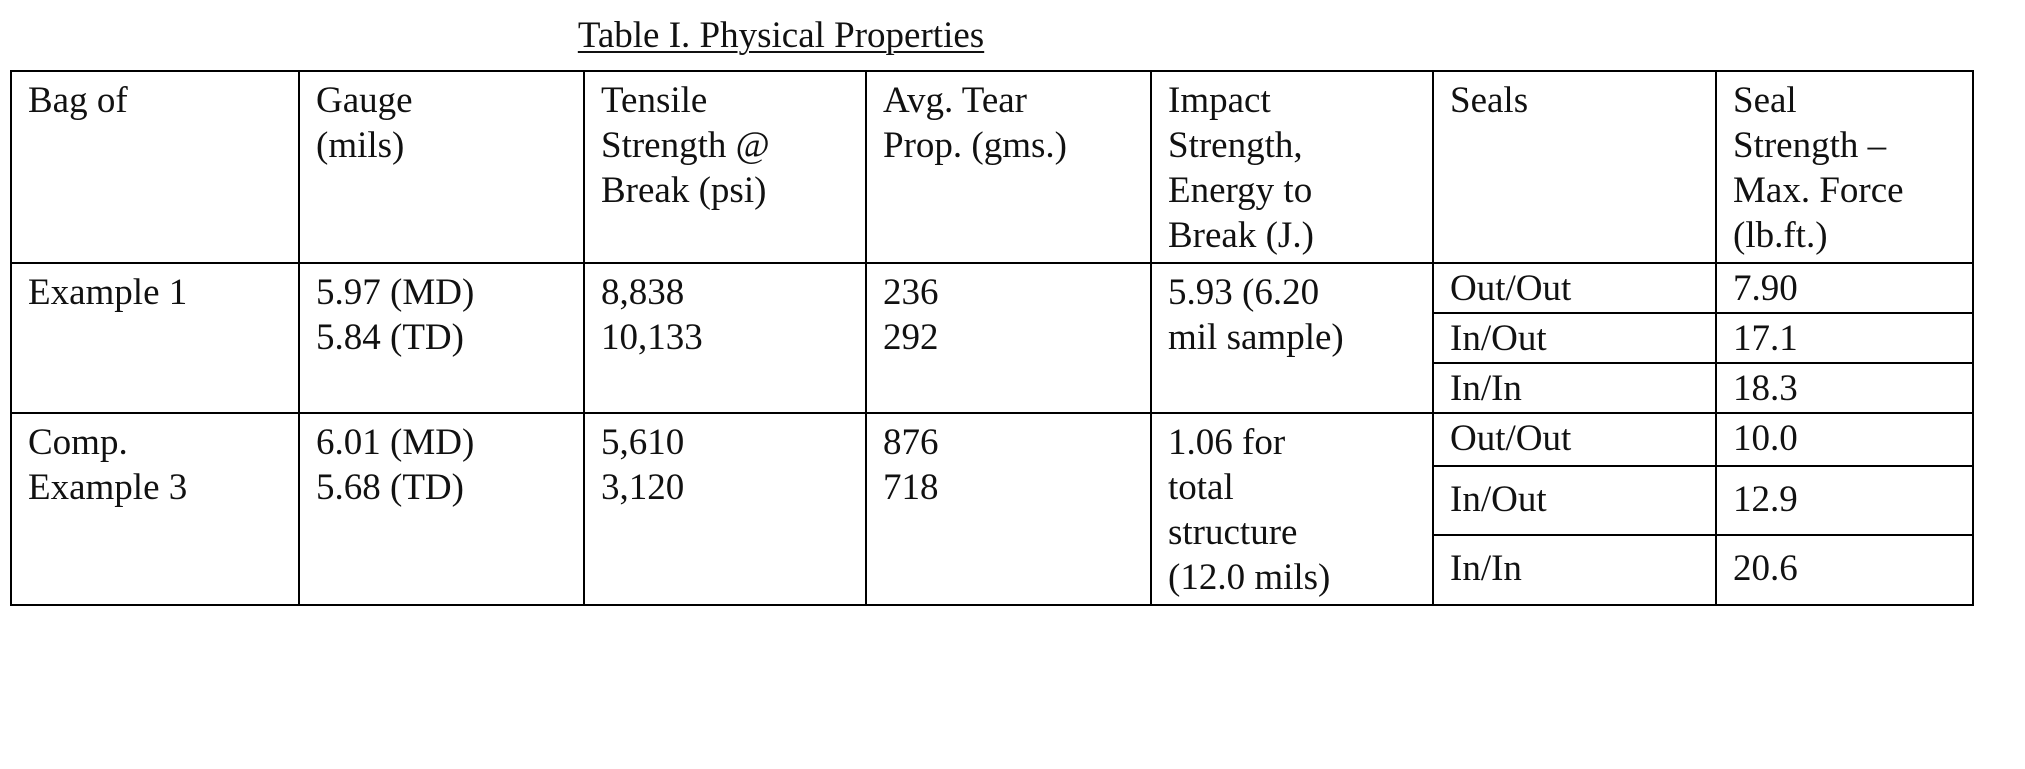 This screenshot has height=769, width=2025. Describe the element at coordinates (1844, 167) in the screenshot. I see `header-seal-strength: Seal Strength – Max. Force (lb.ft.)` at that location.